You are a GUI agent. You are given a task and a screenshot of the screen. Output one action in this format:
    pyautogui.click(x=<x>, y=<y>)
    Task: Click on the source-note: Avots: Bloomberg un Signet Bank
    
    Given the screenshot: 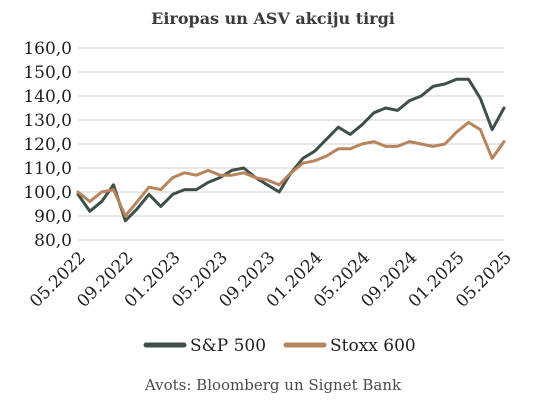 What is the action you would take?
    pyautogui.click(x=273, y=385)
    